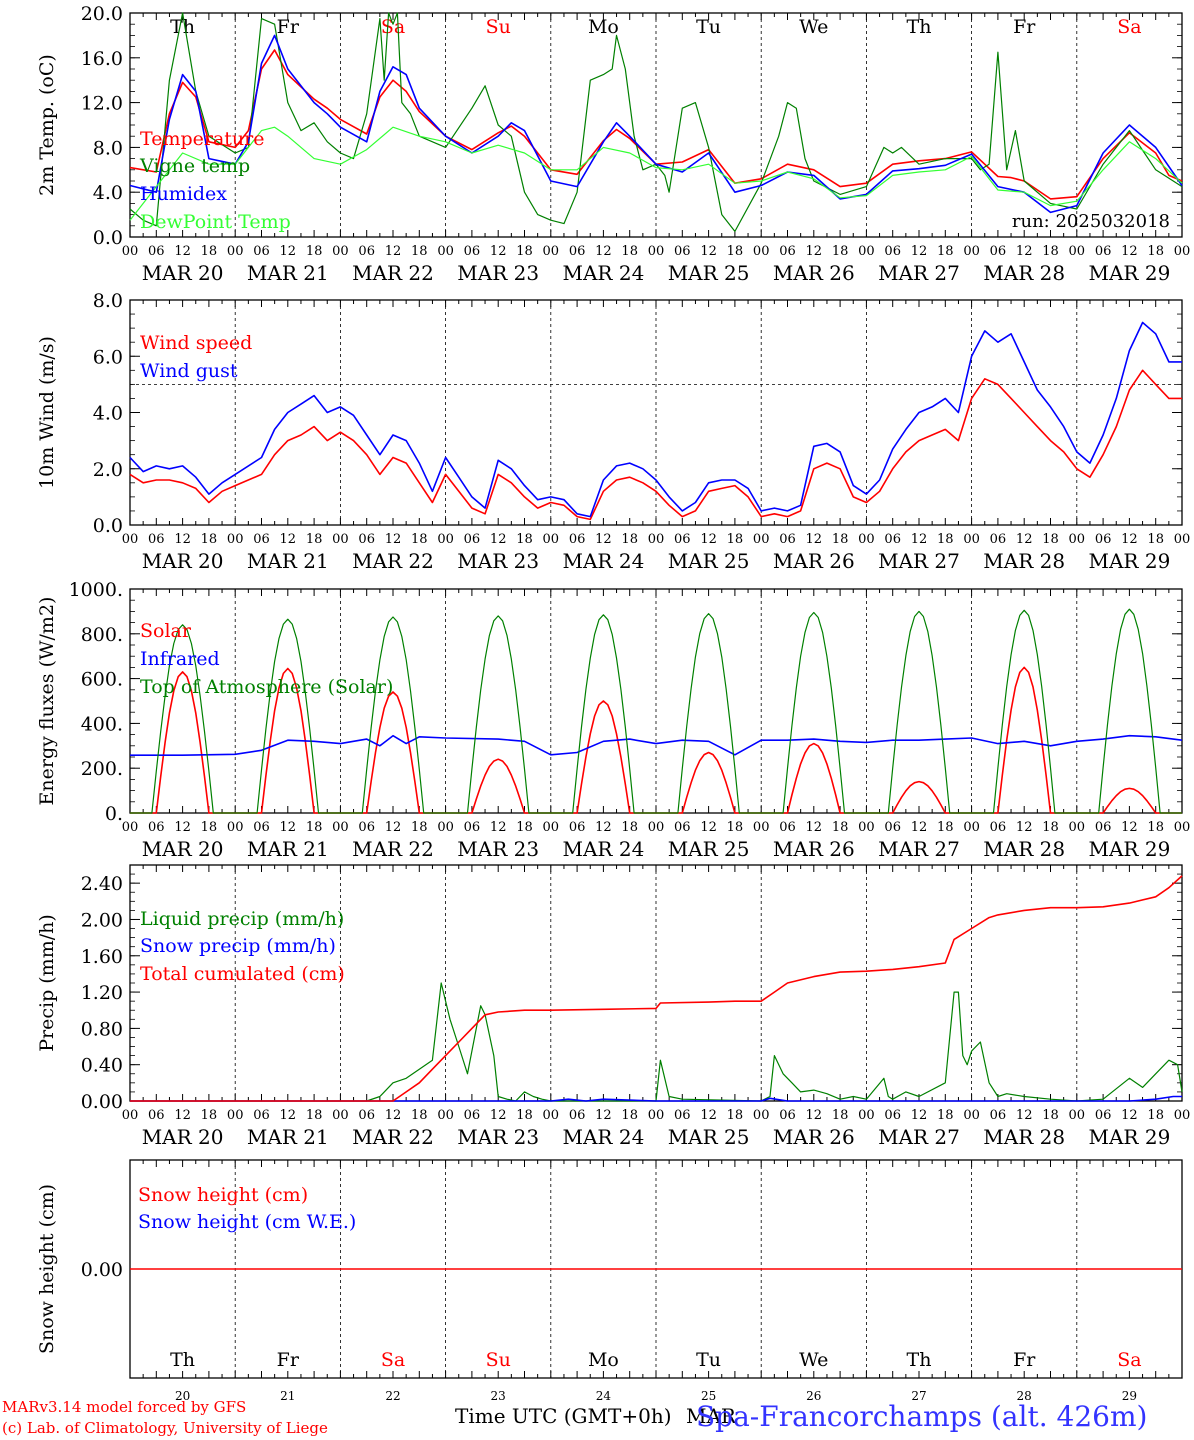 The image size is (1194, 1440). What do you see at coordinates (47, 1269) in the screenshot?
I see `y-axis-label-snow: Snow height (cm)` at bounding box center [47, 1269].